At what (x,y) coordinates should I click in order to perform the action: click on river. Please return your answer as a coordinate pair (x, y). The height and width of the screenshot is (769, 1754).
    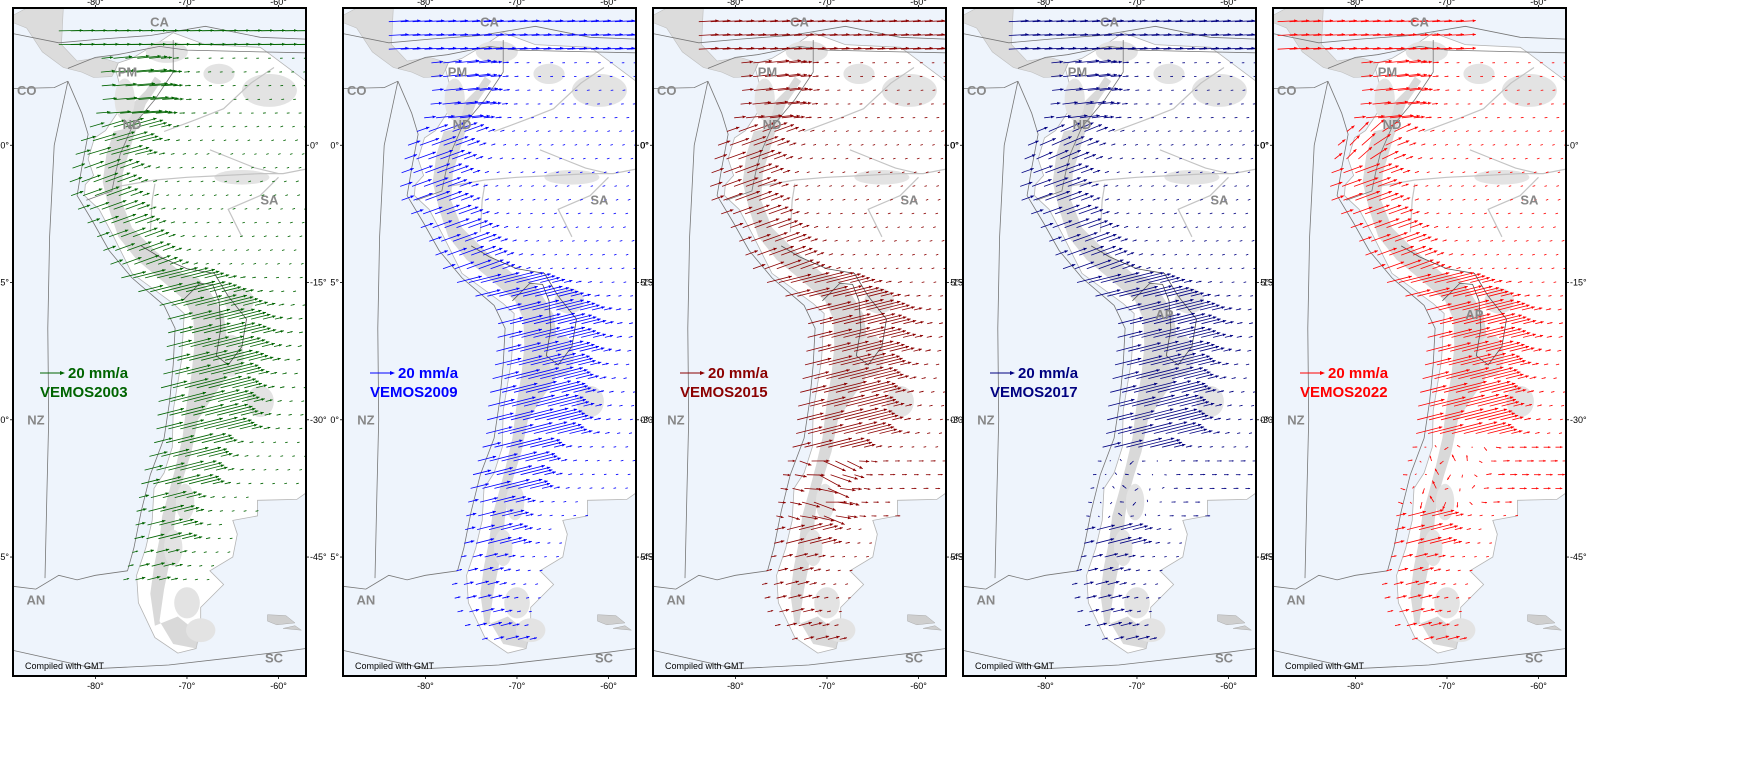
    Looking at the image, I should click on (253, 207).